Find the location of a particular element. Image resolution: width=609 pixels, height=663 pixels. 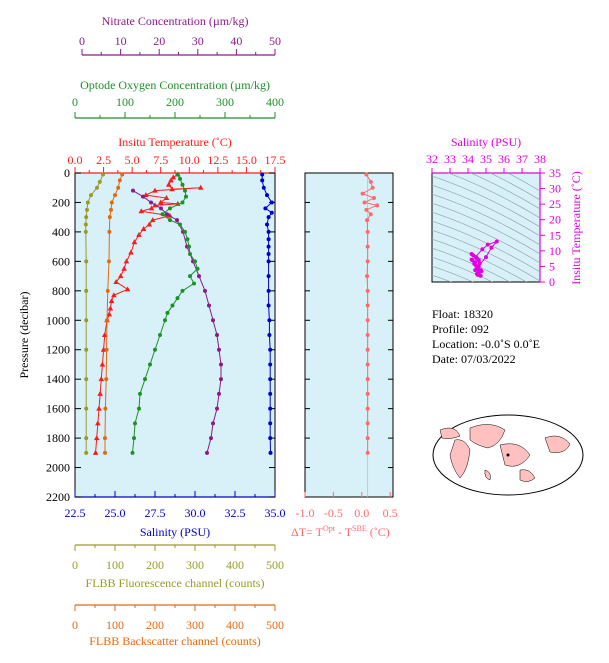

salinity-axis-tick-label: 32.5 is located at coordinates (235, 513).